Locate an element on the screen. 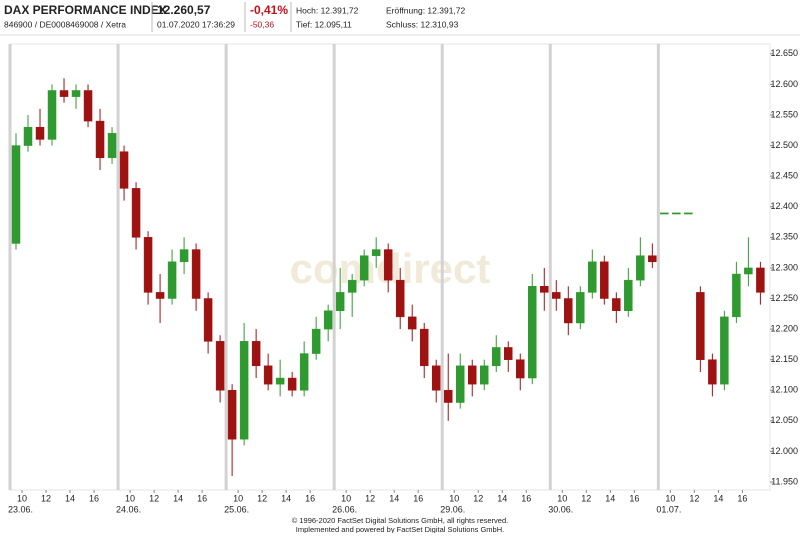 This screenshot has width=800, height=538. change-pct: -0,41% is located at coordinates (269, 10).